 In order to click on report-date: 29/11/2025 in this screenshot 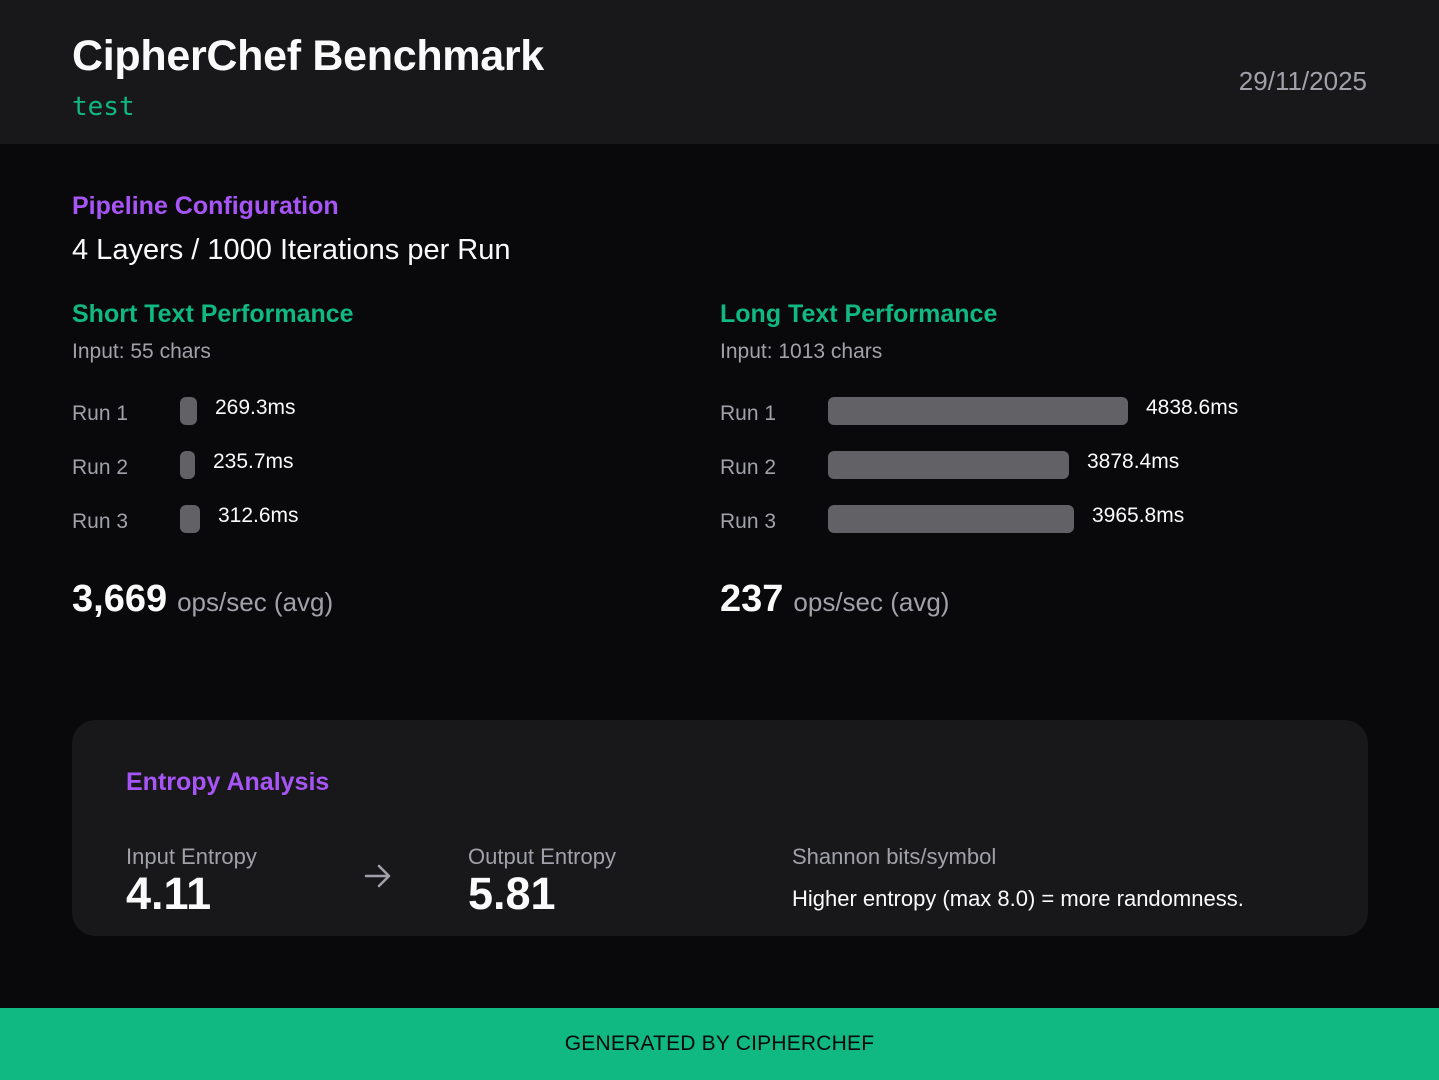, I will do `click(1302, 81)`.